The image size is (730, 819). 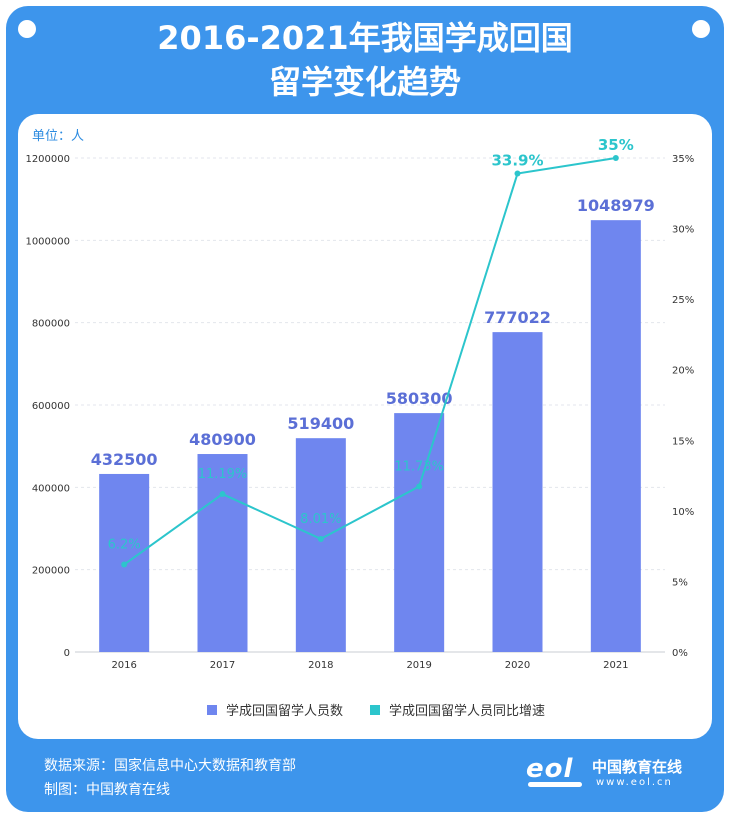 What do you see at coordinates (320, 665) in the screenshot?
I see `x-tick-label: 2018` at bounding box center [320, 665].